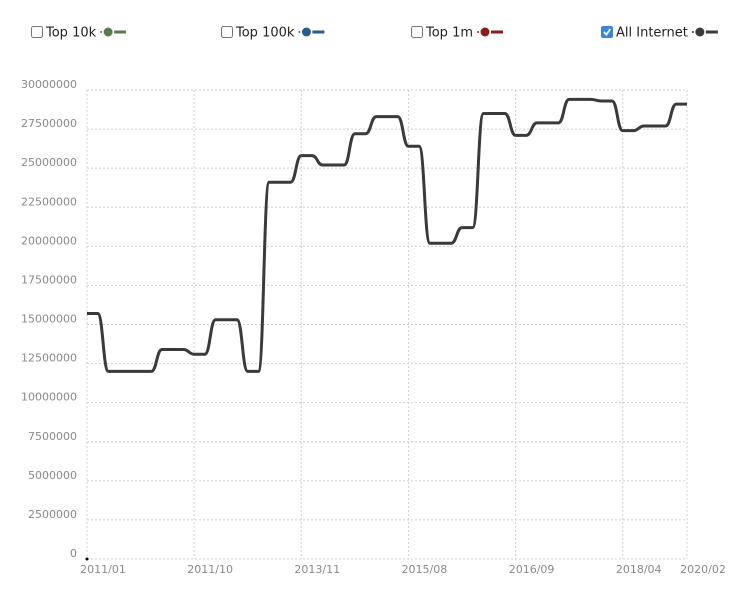 The width and height of the screenshot is (752, 602). I want to click on y-tick-label: 20000000, so click(49, 240).